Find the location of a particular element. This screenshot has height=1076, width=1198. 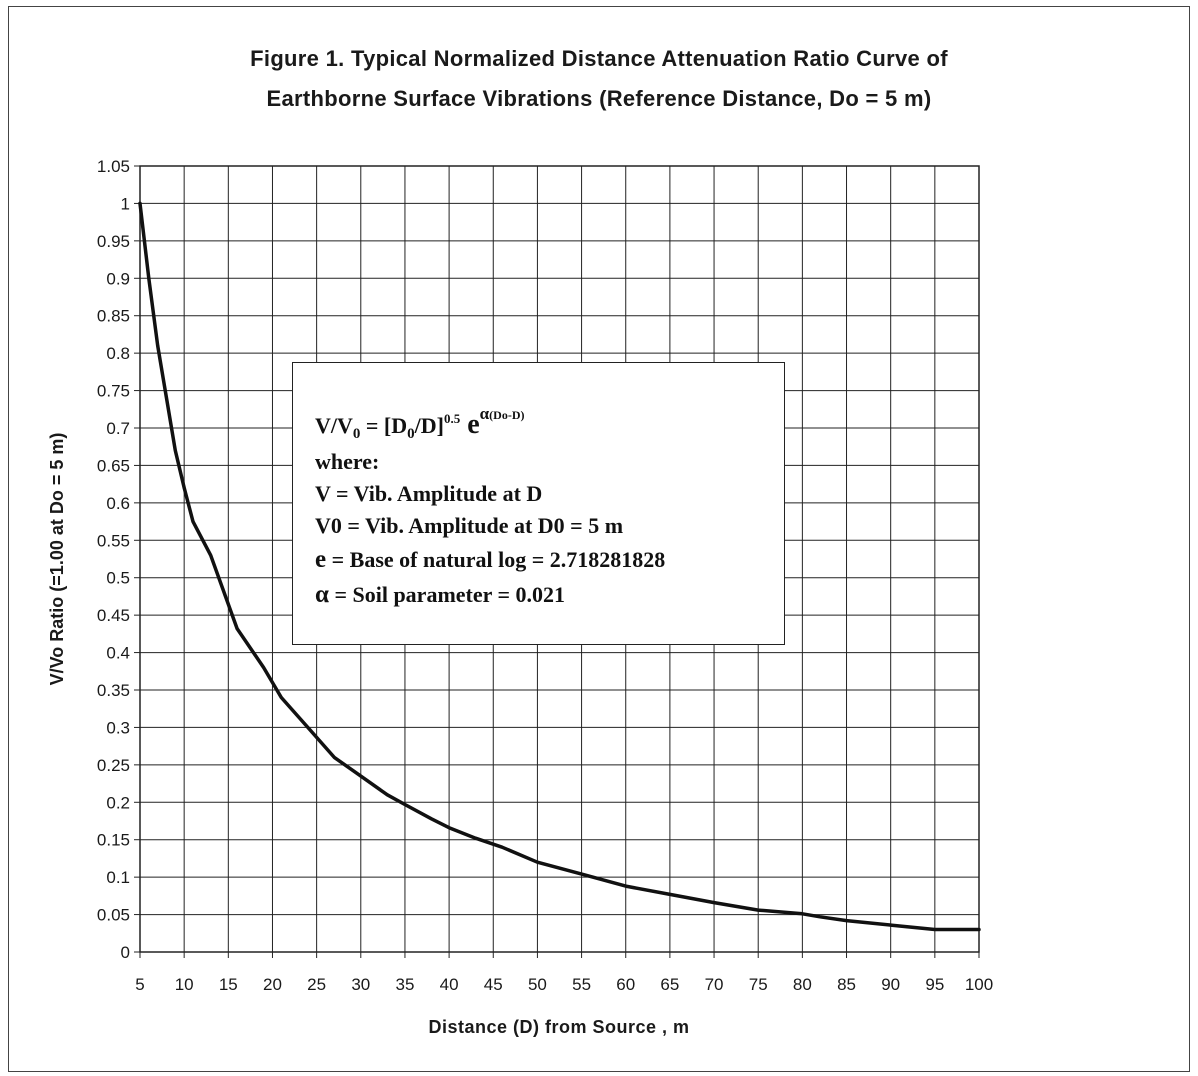

x-tick-label: 15 is located at coordinates (228, 984).